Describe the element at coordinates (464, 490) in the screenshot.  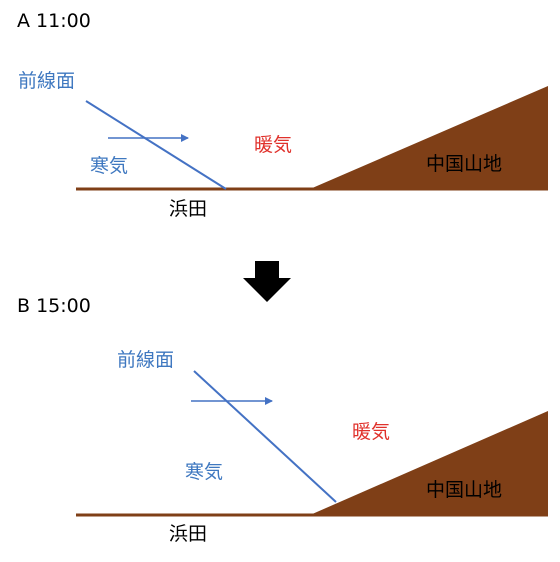
I see `mountain-label-b: 中国山地` at that location.